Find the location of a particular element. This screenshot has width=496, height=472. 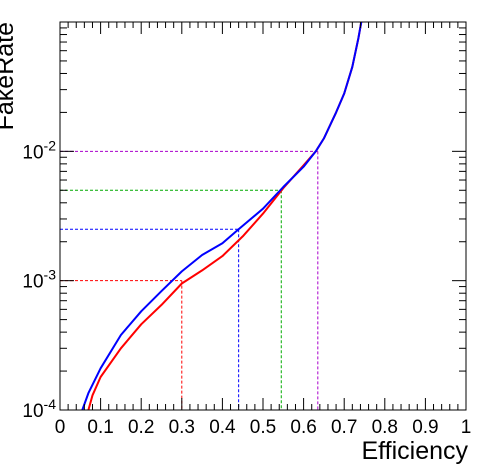

x-tick-label: 0 is located at coordinates (60, 427).